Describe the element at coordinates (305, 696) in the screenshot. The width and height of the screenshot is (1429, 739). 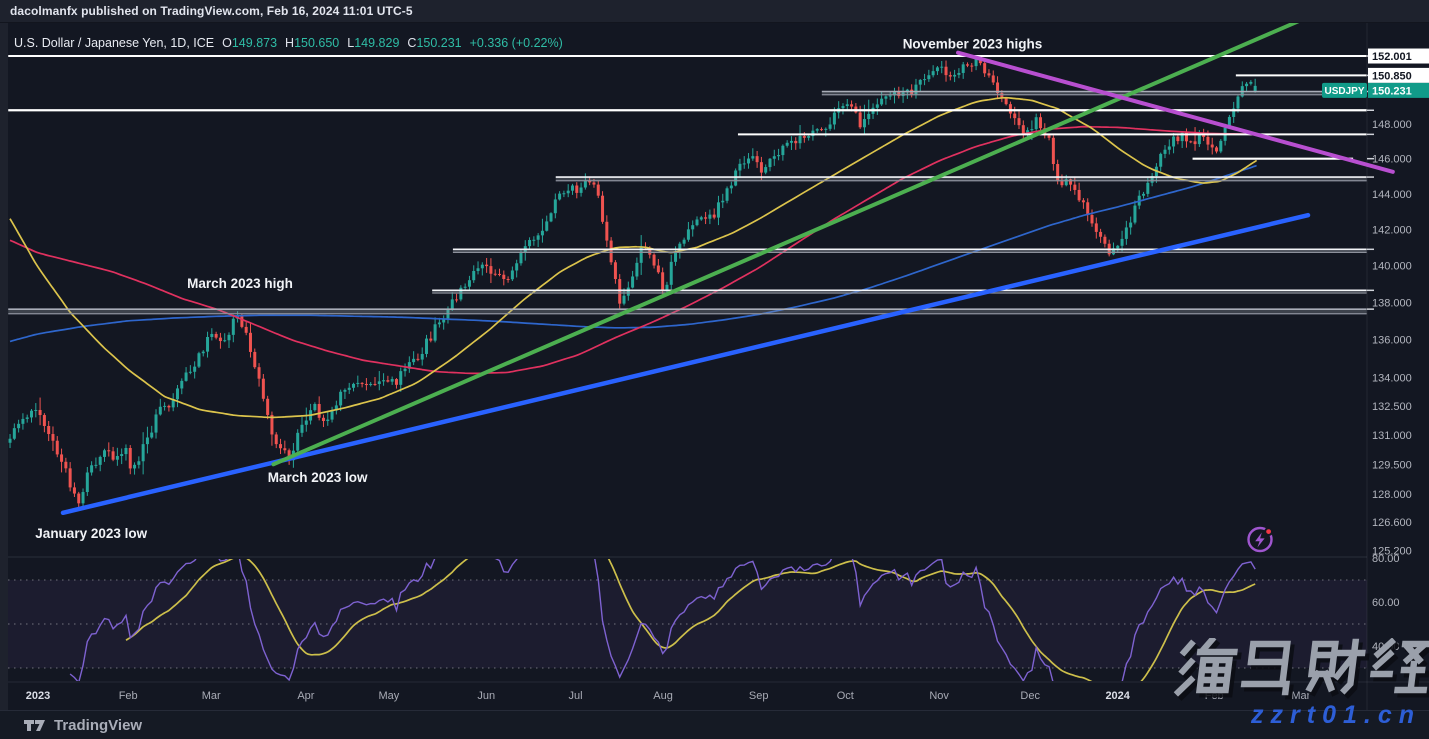
I see `time-tick-label: Apr` at that location.